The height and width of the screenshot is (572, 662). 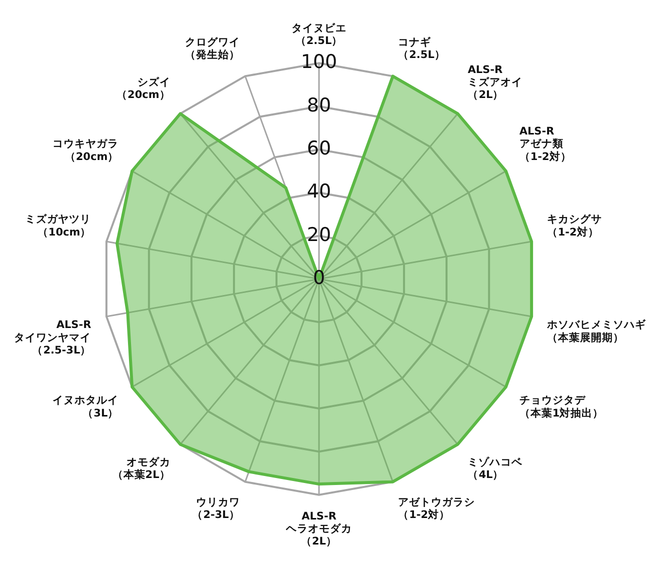 I want to click on y-tick-label: 20, so click(x=319, y=235).